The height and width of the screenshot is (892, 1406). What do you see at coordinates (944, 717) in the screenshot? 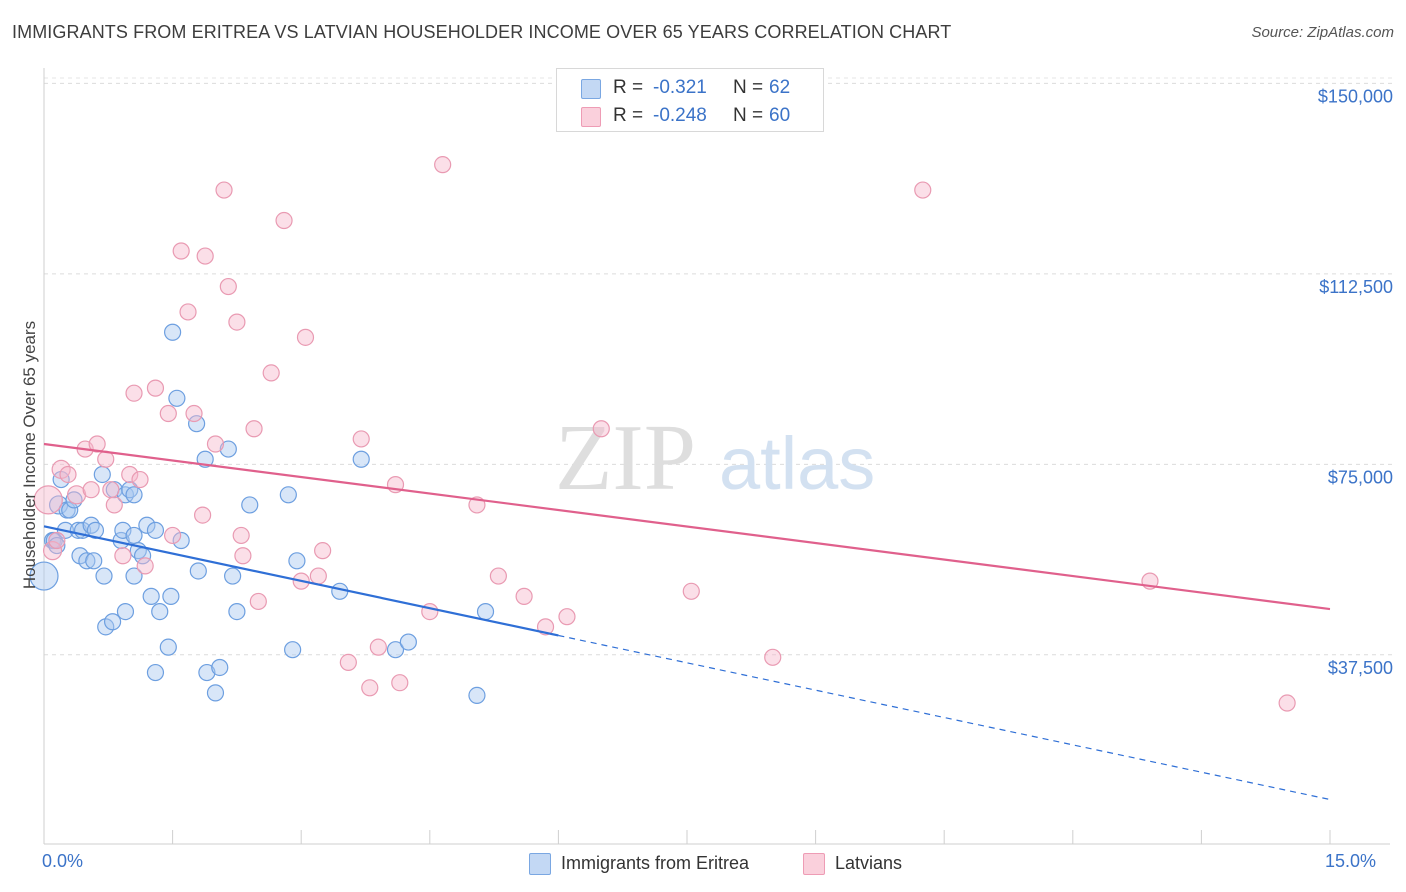
I see `eritrea-trend-extension` at bounding box center [944, 717].